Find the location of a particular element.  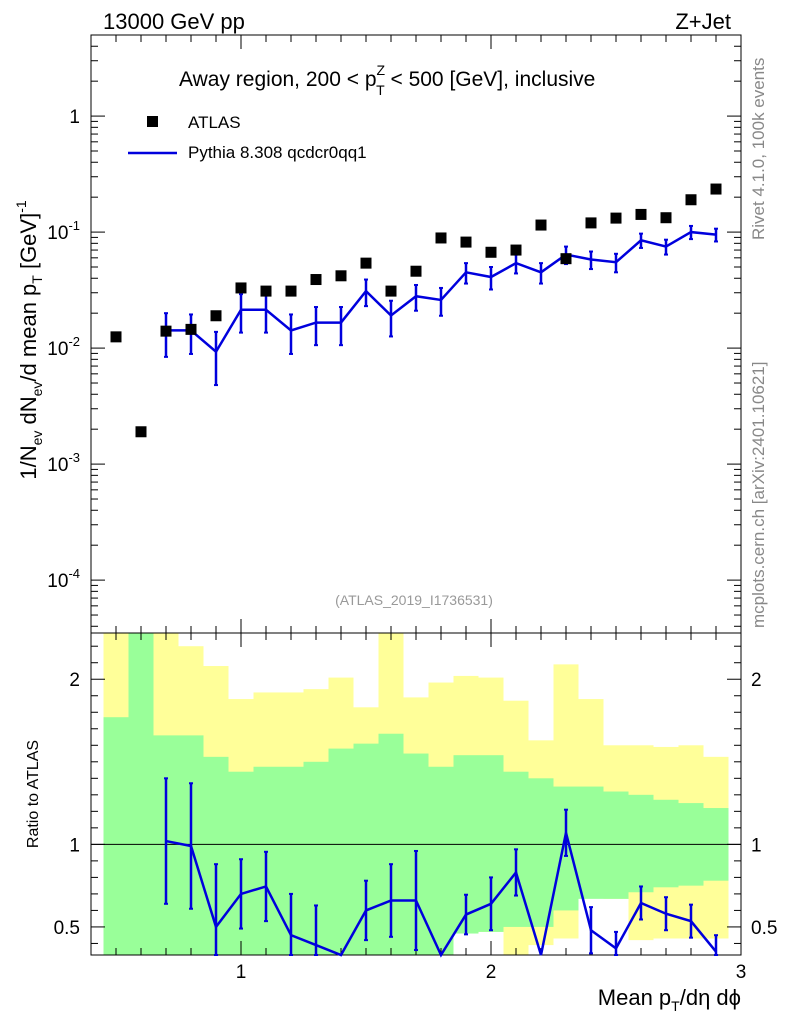

main-y-tick-exponent: -4 is located at coordinates (74, 573).